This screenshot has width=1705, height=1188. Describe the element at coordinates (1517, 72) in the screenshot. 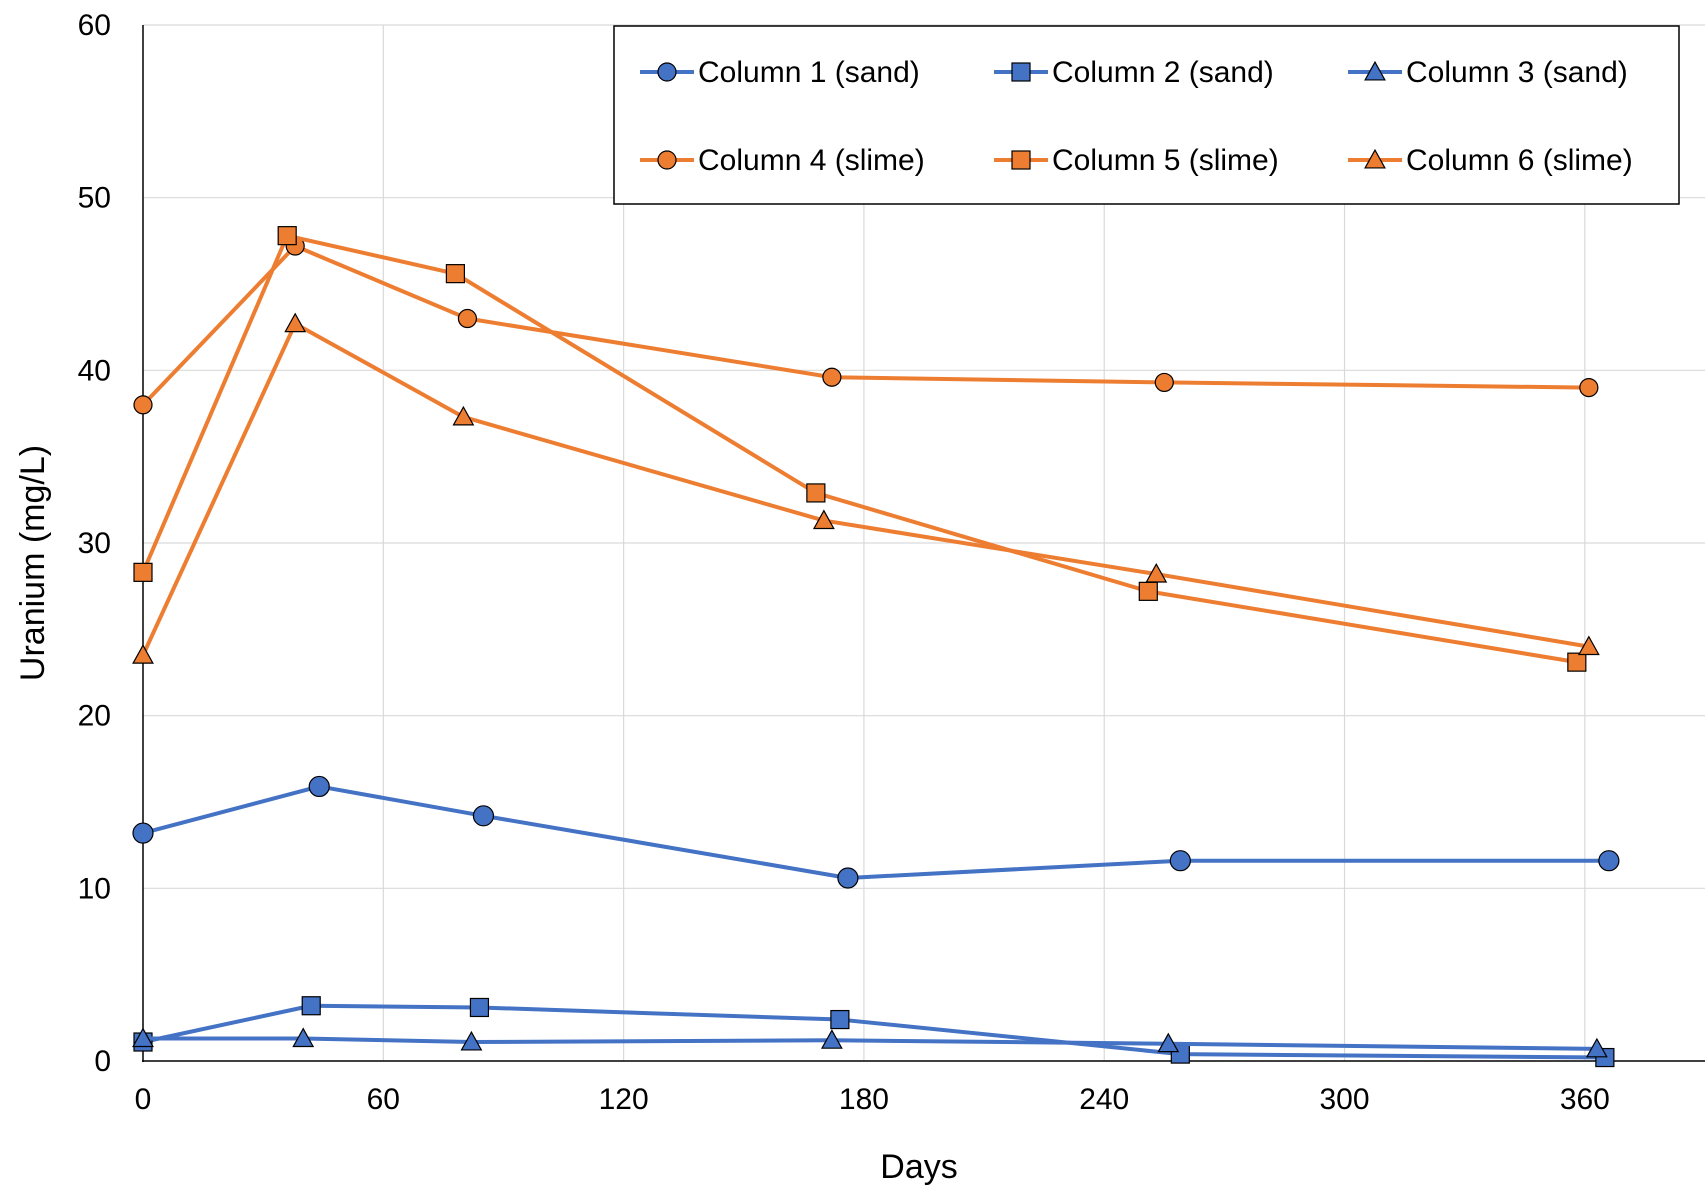

I see `legend-label: Column 3 (sand)` at that location.